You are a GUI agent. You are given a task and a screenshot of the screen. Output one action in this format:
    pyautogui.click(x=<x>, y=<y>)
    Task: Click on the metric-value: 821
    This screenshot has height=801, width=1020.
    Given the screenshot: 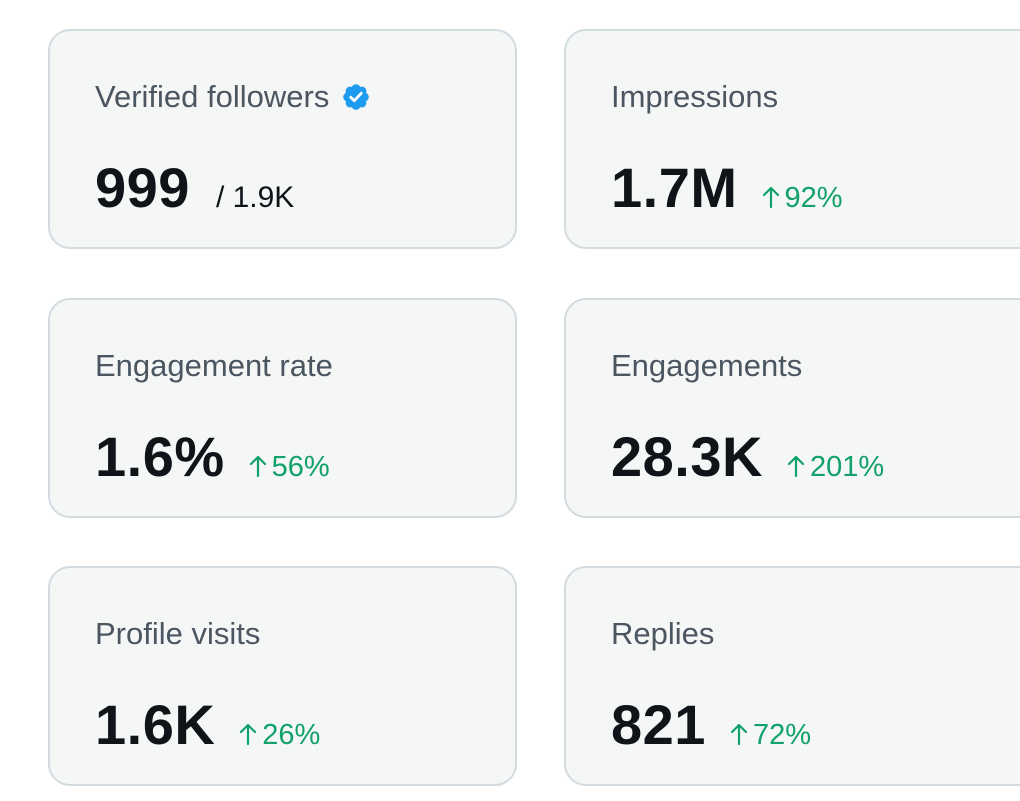 What is the action you would take?
    pyautogui.click(x=658, y=724)
    